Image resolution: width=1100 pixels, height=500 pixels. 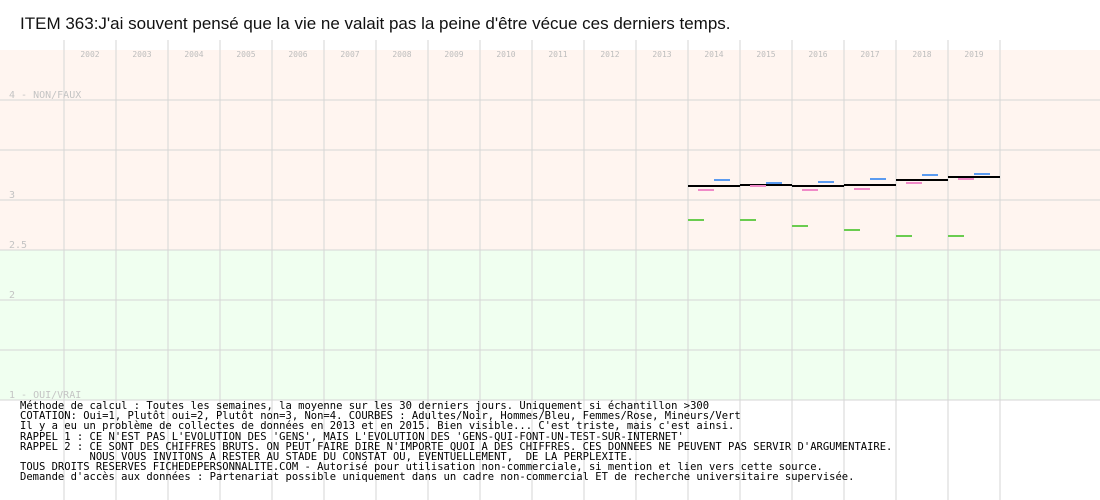 What do you see at coordinates (505, 54) in the screenshot?
I see `year-label: 2010` at bounding box center [505, 54].